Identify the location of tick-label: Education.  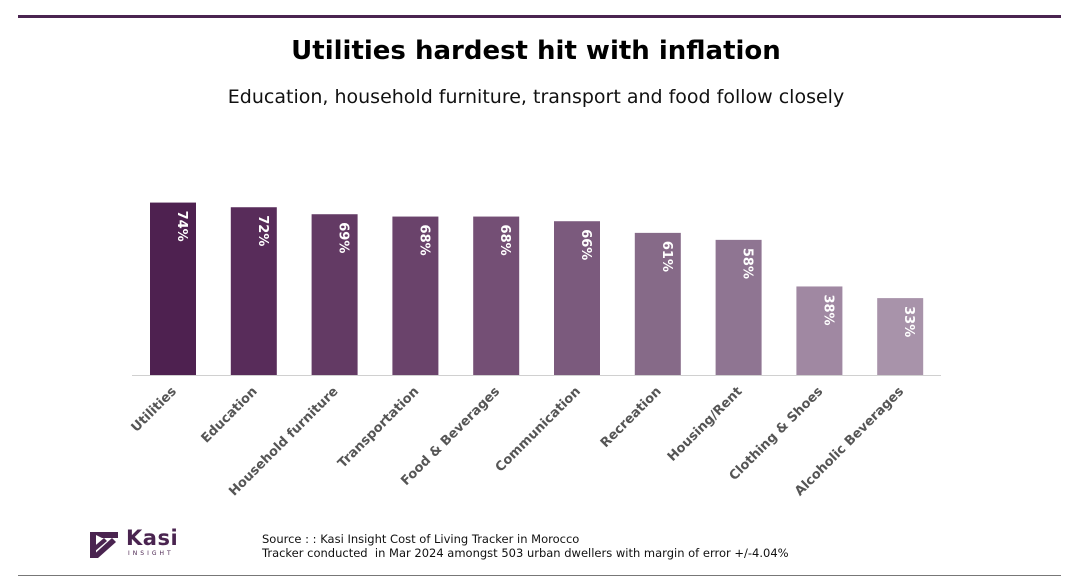
(230, 415).